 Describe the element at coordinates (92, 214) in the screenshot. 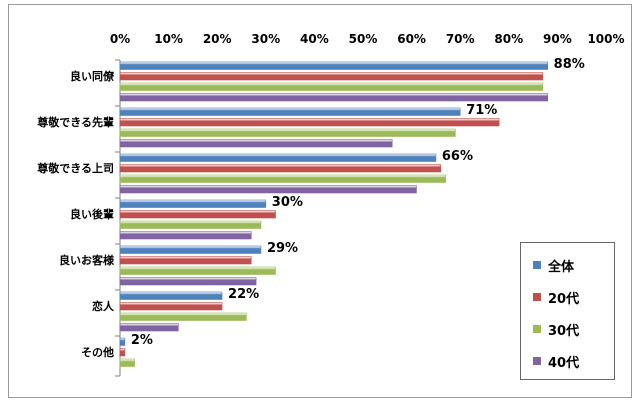

I see `category-label: 良い後輩` at that location.